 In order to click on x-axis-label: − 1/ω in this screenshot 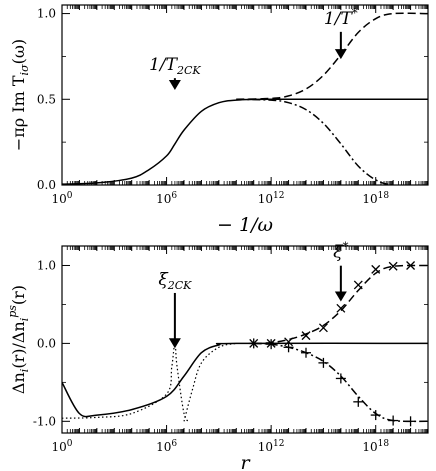, I will do `click(245, 225)`.